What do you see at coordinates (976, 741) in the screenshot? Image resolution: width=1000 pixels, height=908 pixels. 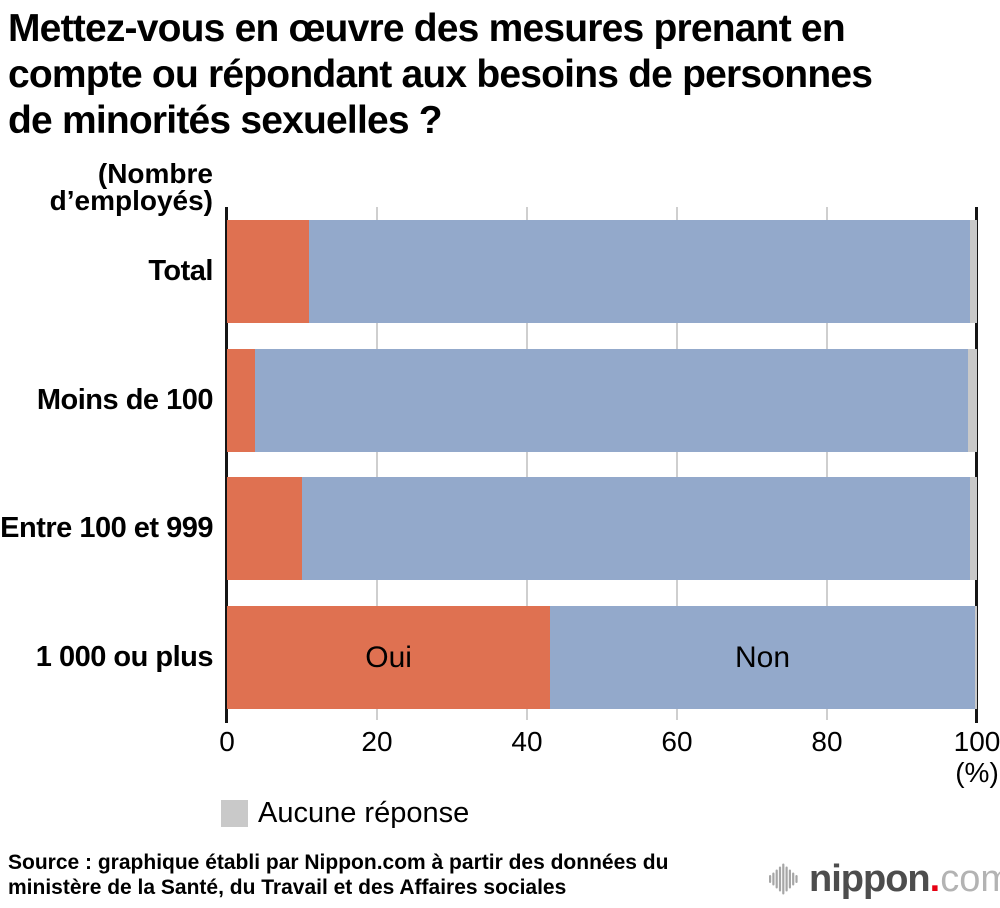 I see `x-tick-label-100: 100` at bounding box center [976, 741].